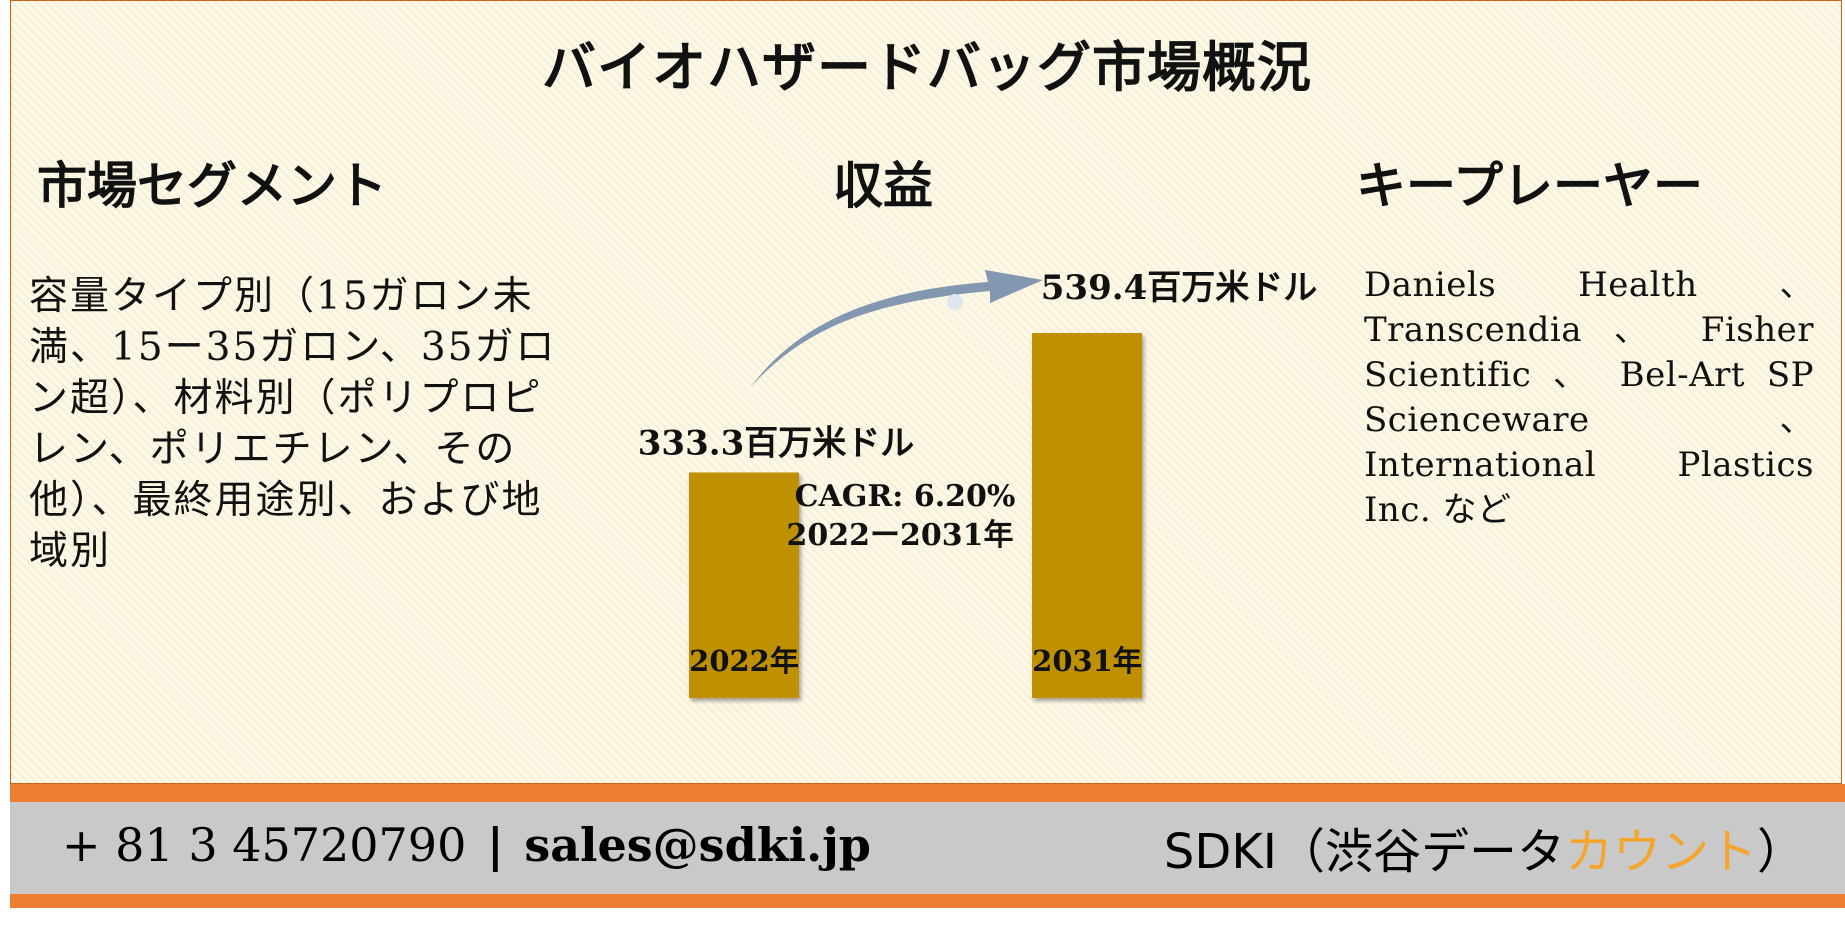  What do you see at coordinates (955, 302) in the screenshot?
I see `arrow-highlight` at bounding box center [955, 302].